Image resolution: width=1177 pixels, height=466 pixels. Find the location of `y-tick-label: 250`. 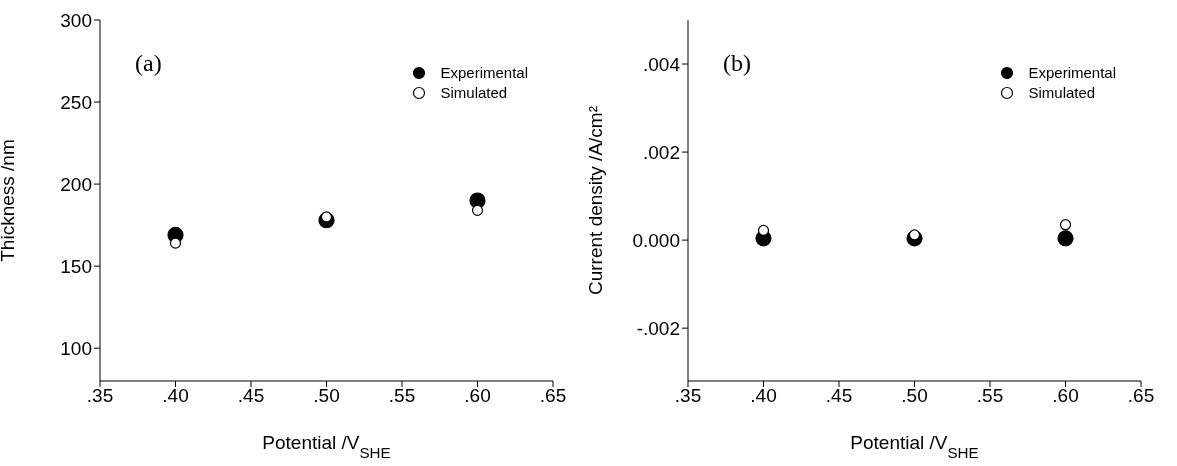

y-tick-label: 250 is located at coordinates (76, 102).